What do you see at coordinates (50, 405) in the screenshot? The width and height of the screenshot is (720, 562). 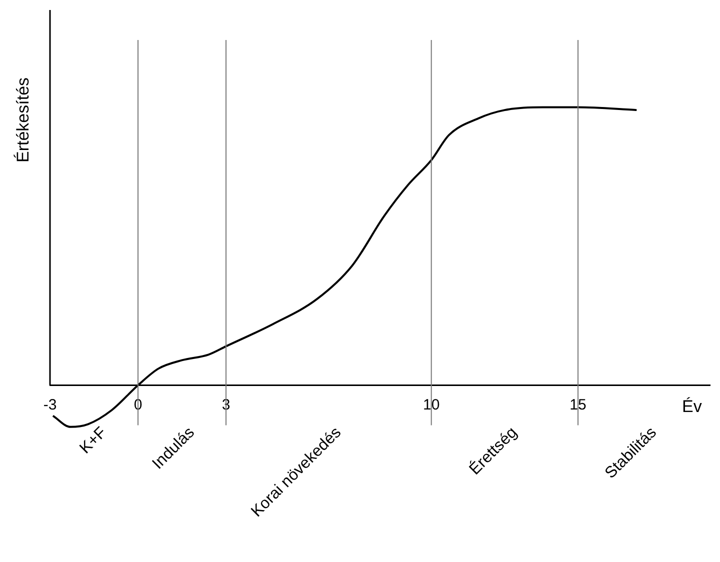 I see `x-tick-label: -3` at bounding box center [50, 405].